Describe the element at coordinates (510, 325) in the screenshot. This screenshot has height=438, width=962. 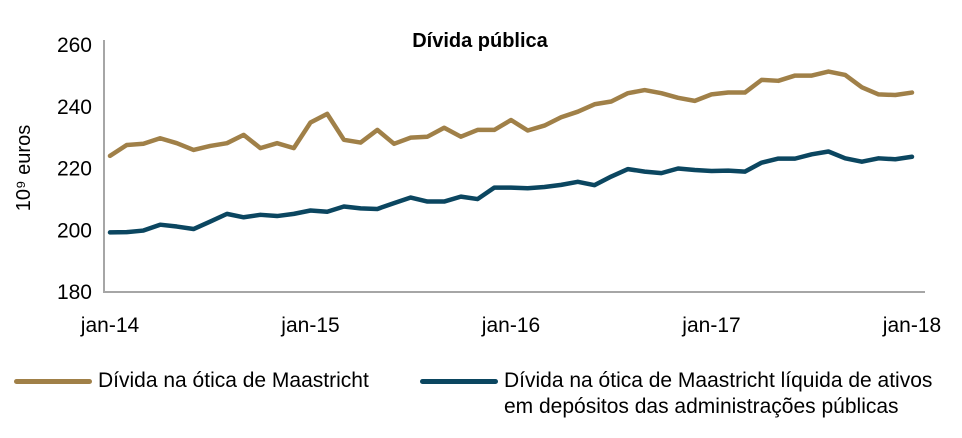
I see `x-tick-label: jan-16` at that location.